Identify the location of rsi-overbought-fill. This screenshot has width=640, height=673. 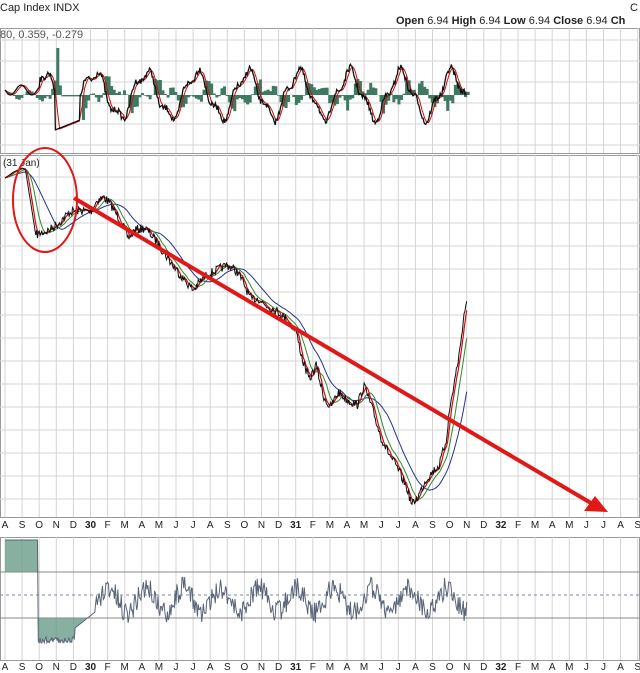
(236, 556).